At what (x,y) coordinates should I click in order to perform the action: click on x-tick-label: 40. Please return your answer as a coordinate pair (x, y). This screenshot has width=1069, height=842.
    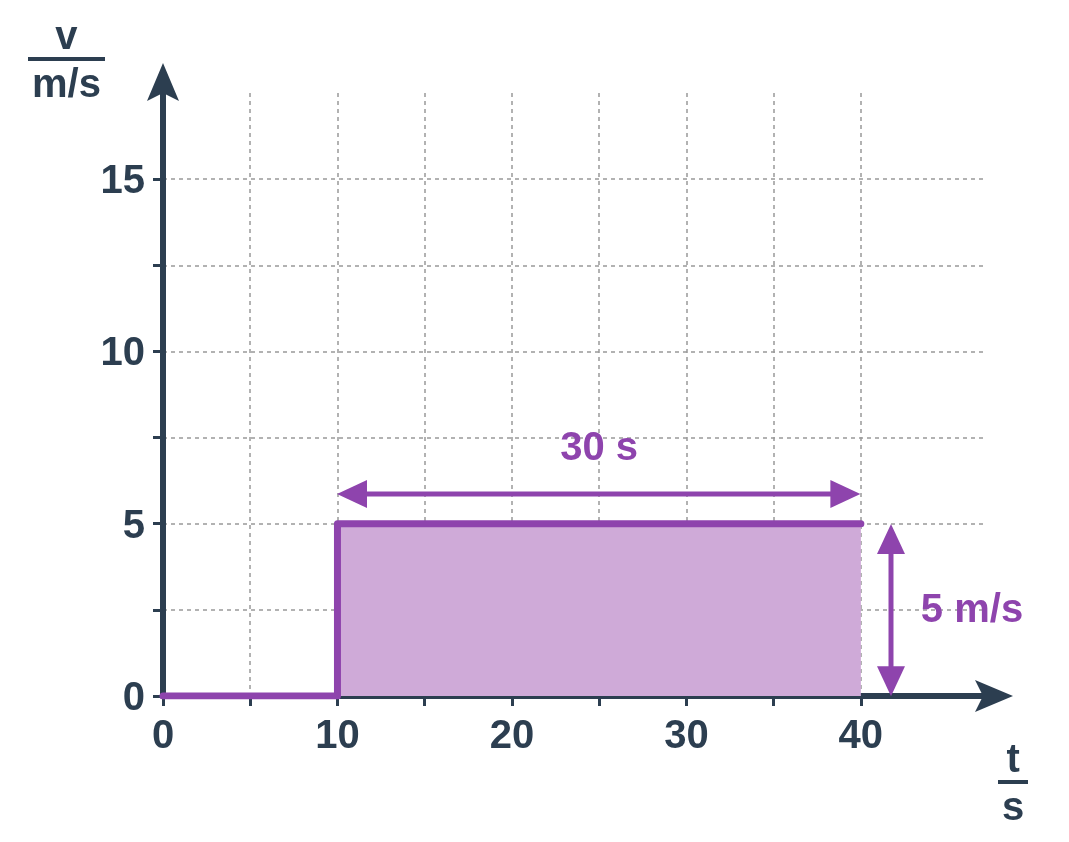
    Looking at the image, I should click on (861, 734).